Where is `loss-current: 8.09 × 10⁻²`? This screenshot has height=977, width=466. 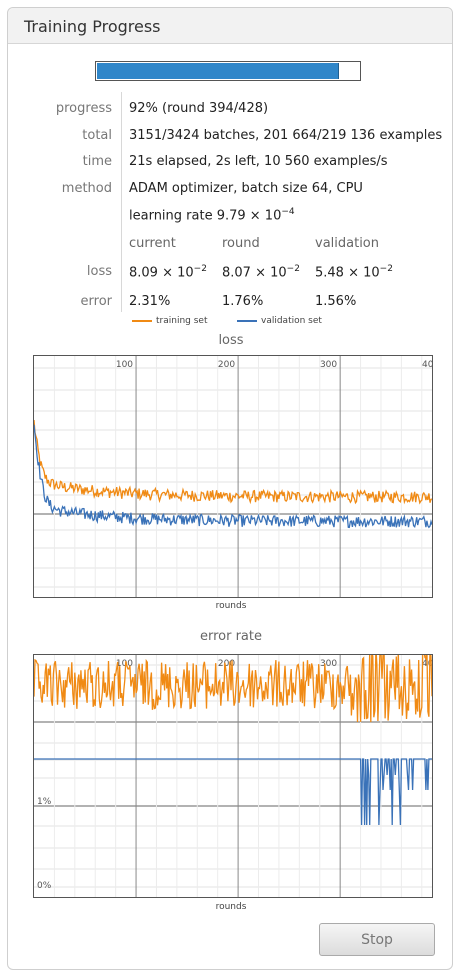
loss-current: 8.09 × 10⁻² is located at coordinates (168, 272).